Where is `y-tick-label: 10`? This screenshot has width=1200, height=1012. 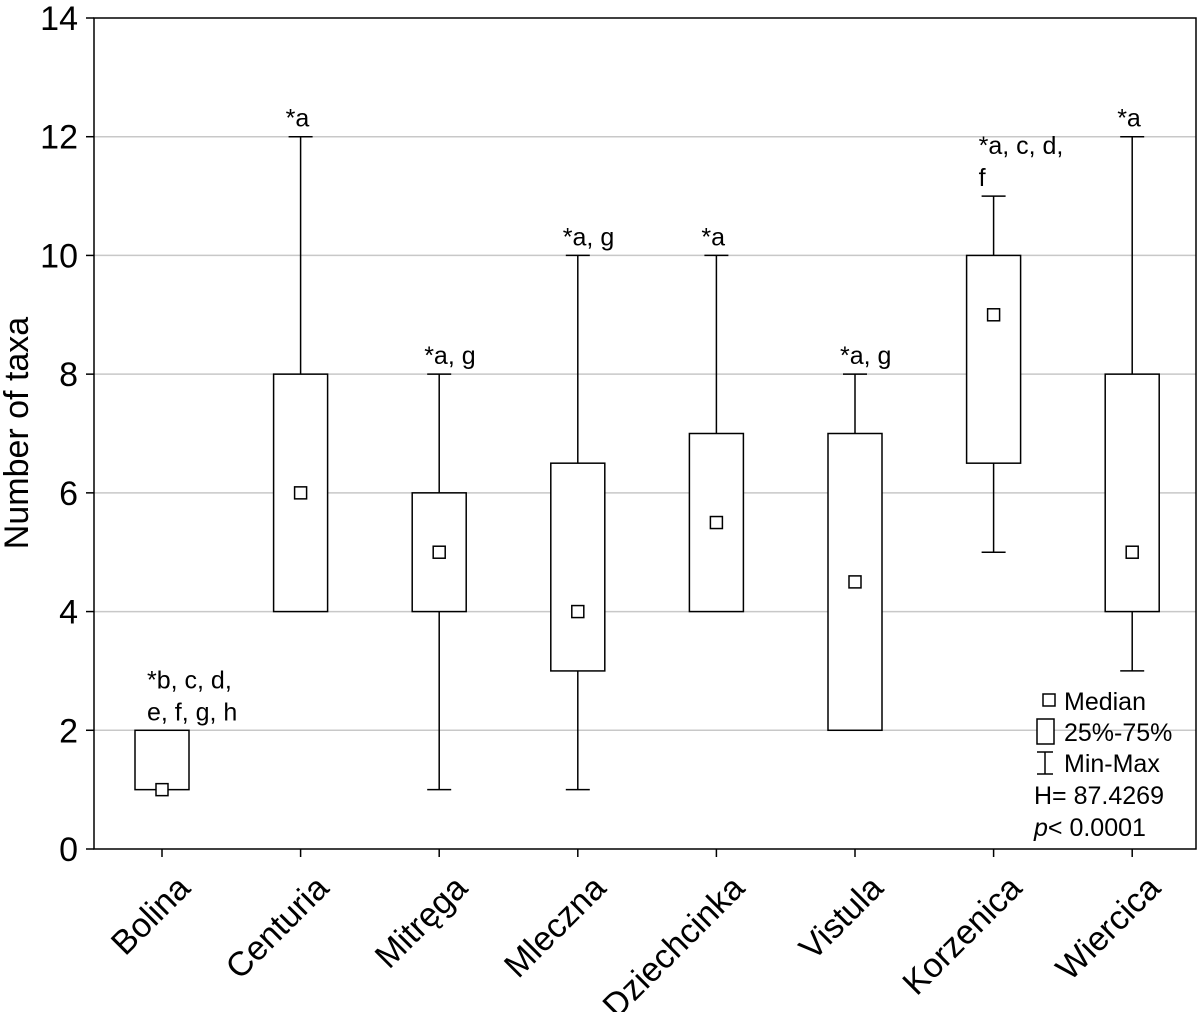
y-tick-label: 10 is located at coordinates (59, 256).